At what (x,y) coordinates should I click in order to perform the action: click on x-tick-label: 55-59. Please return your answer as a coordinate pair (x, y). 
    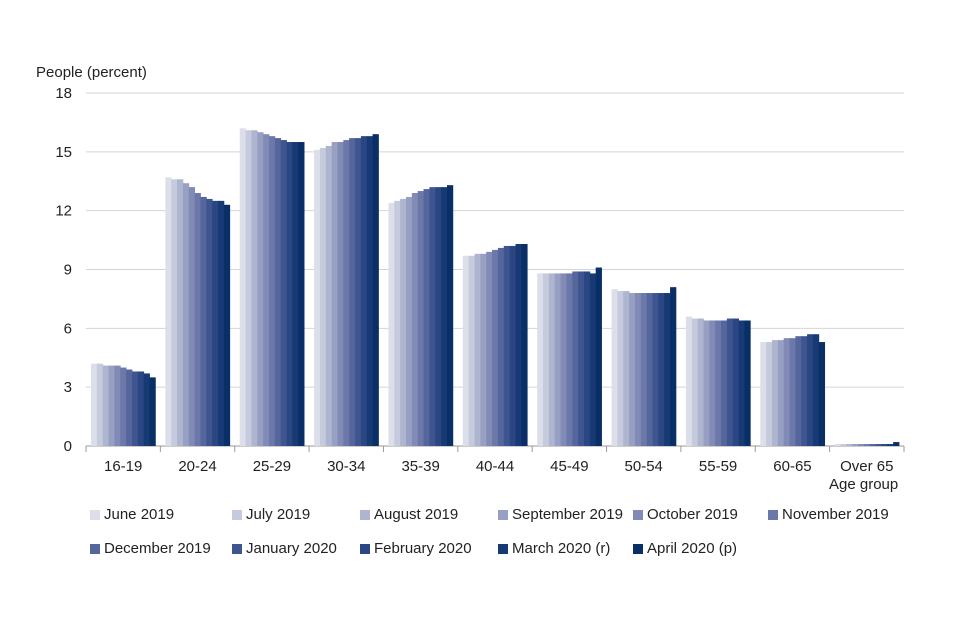
    Looking at the image, I should click on (718, 466).